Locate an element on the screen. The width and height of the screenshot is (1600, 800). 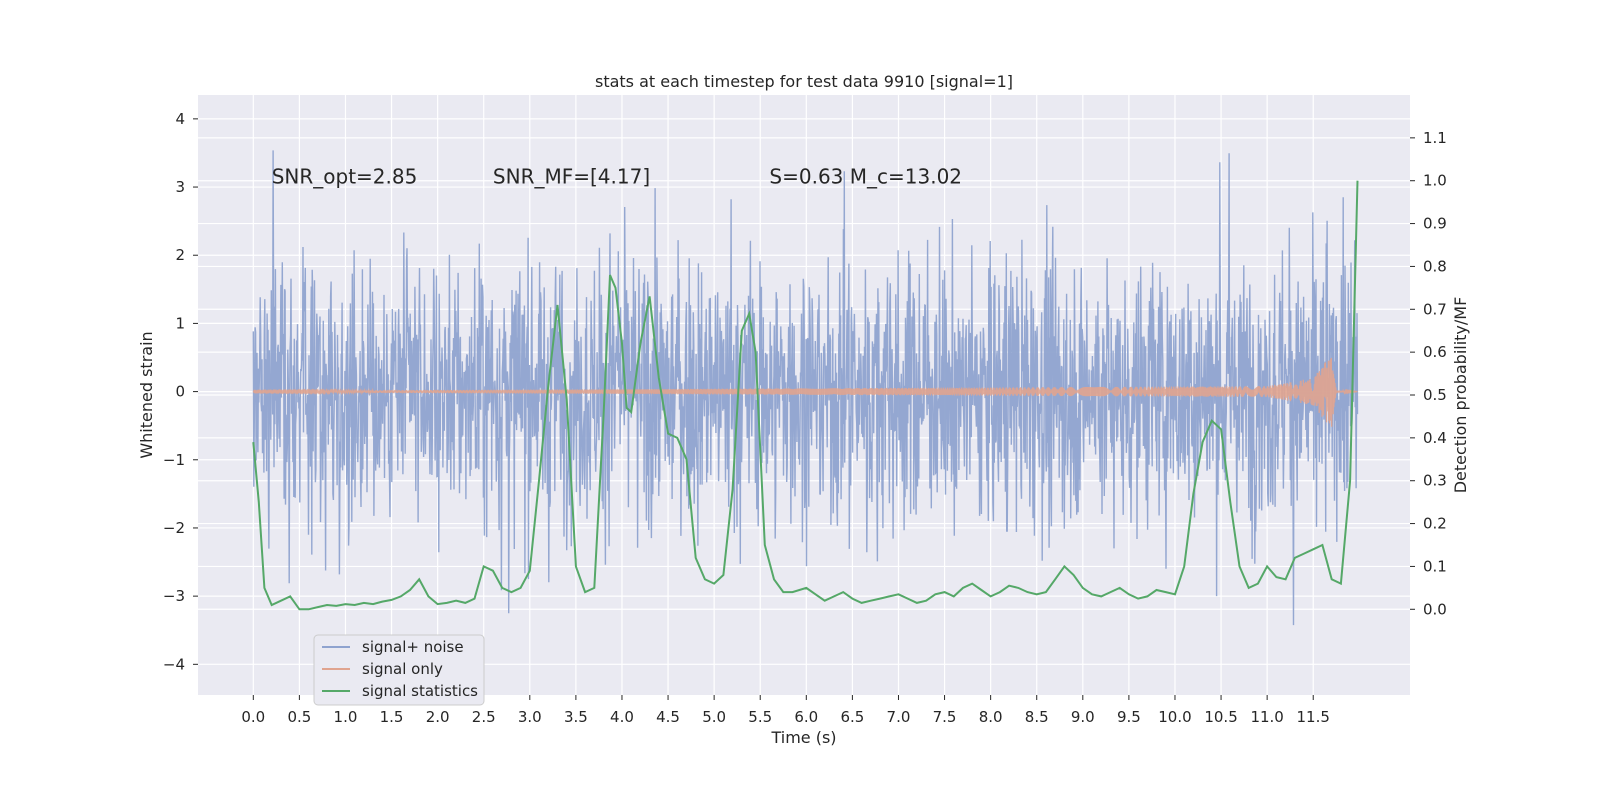
y-right-tick-label: 1.1 is located at coordinates (1435, 138).